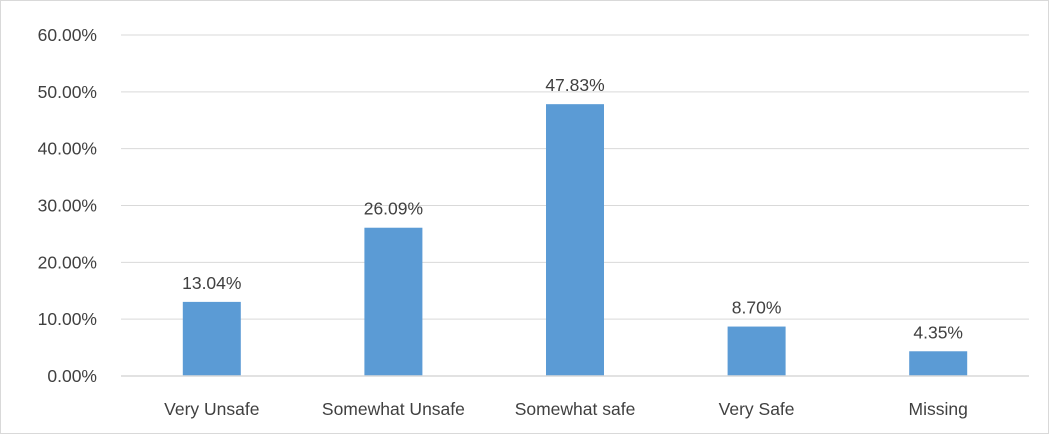 The height and width of the screenshot is (435, 1049). Describe the element at coordinates (211, 409) in the screenshot. I see `x-category-label: Very Unsafe` at that location.